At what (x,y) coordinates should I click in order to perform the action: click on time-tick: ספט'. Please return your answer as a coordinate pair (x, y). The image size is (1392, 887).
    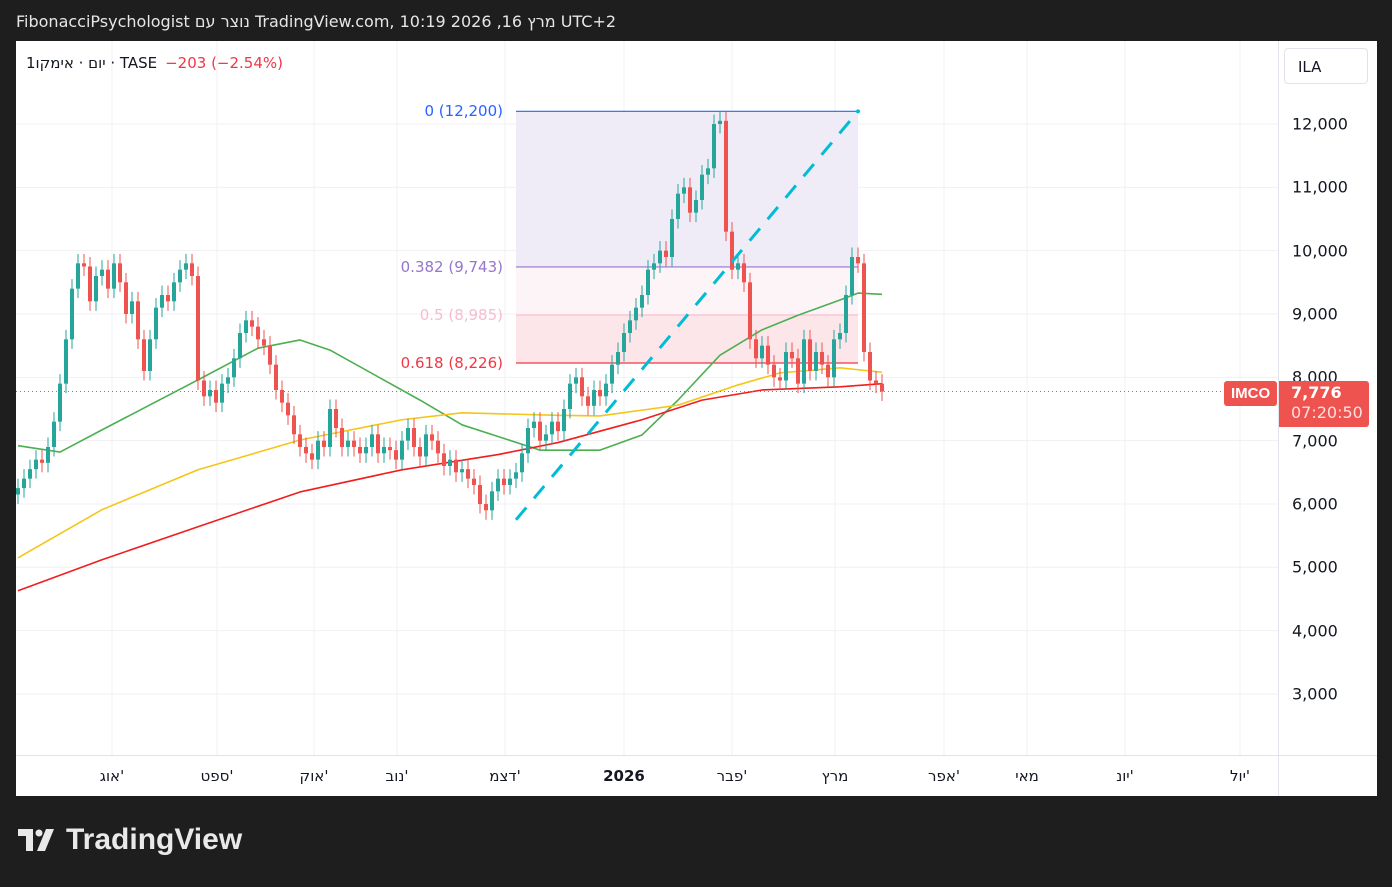
    Looking at the image, I should click on (217, 776).